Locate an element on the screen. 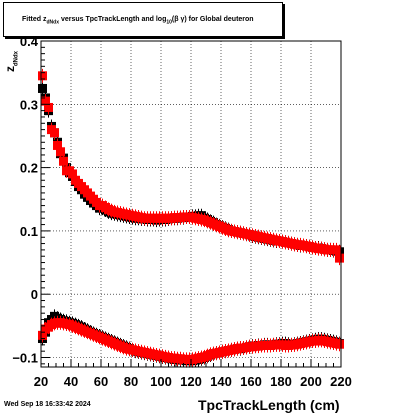 The height and width of the screenshot is (414, 400). x-tick-label: 40 is located at coordinates (71, 381).